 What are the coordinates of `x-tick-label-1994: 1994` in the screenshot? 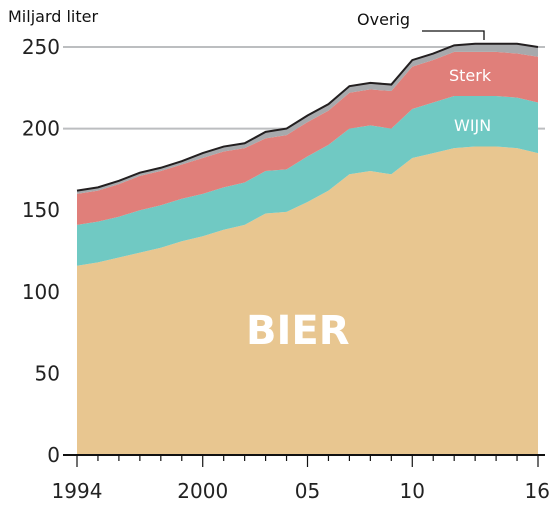 It's located at (77, 491).